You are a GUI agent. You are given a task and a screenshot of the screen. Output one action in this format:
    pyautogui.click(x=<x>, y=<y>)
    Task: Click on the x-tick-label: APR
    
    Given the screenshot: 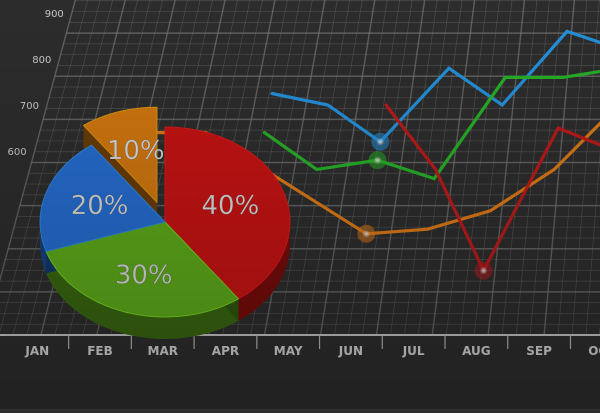 What is the action you would take?
    pyautogui.click(x=225, y=351)
    